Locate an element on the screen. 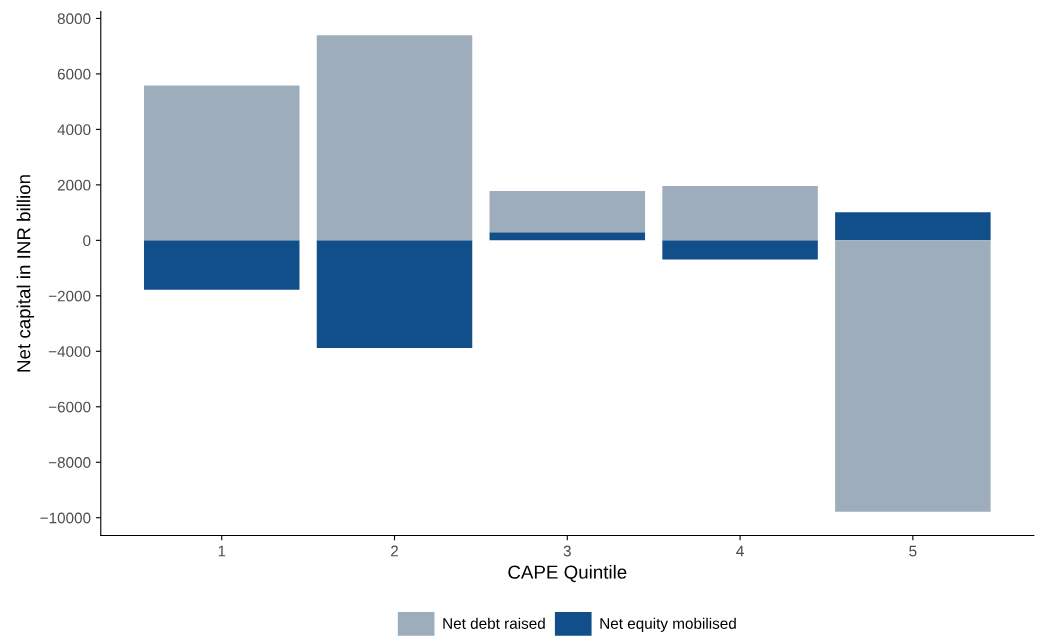  y-tick-label: 0 is located at coordinates (87, 241).